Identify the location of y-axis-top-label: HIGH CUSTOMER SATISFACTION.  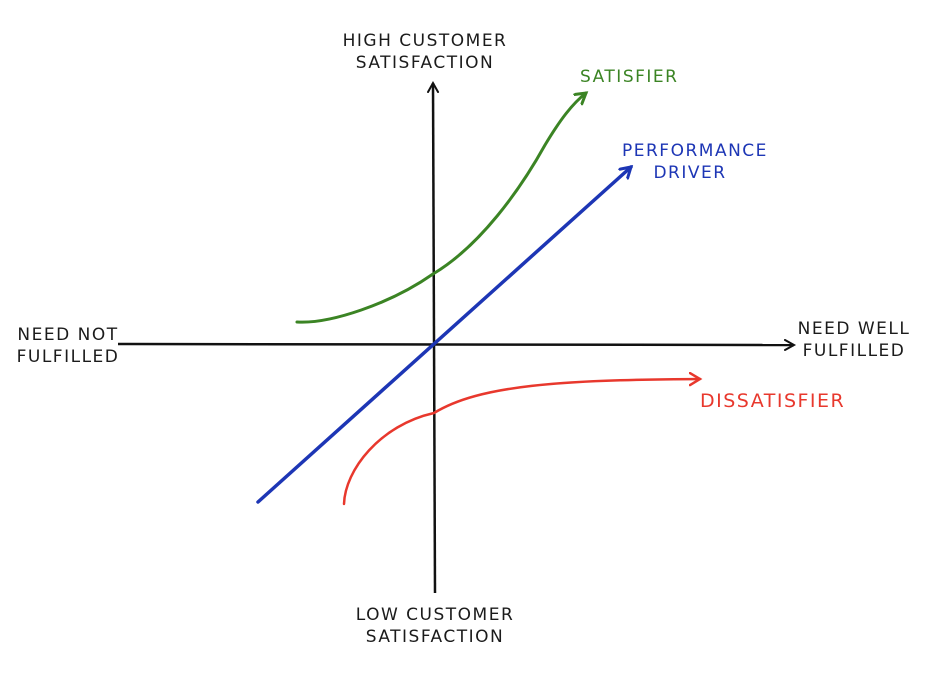
(425, 52).